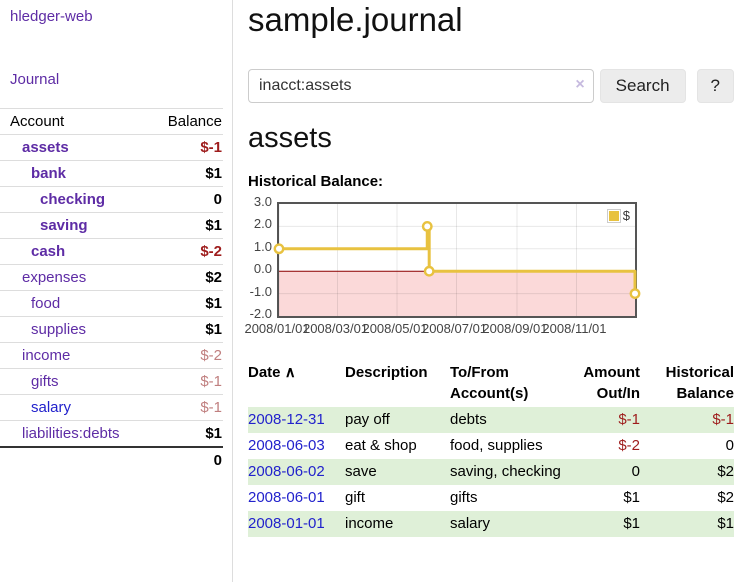 This screenshot has width=742, height=582. I want to click on transaction-row: 2008-06-02 save saving, checking 0 $2, so click(491, 472).